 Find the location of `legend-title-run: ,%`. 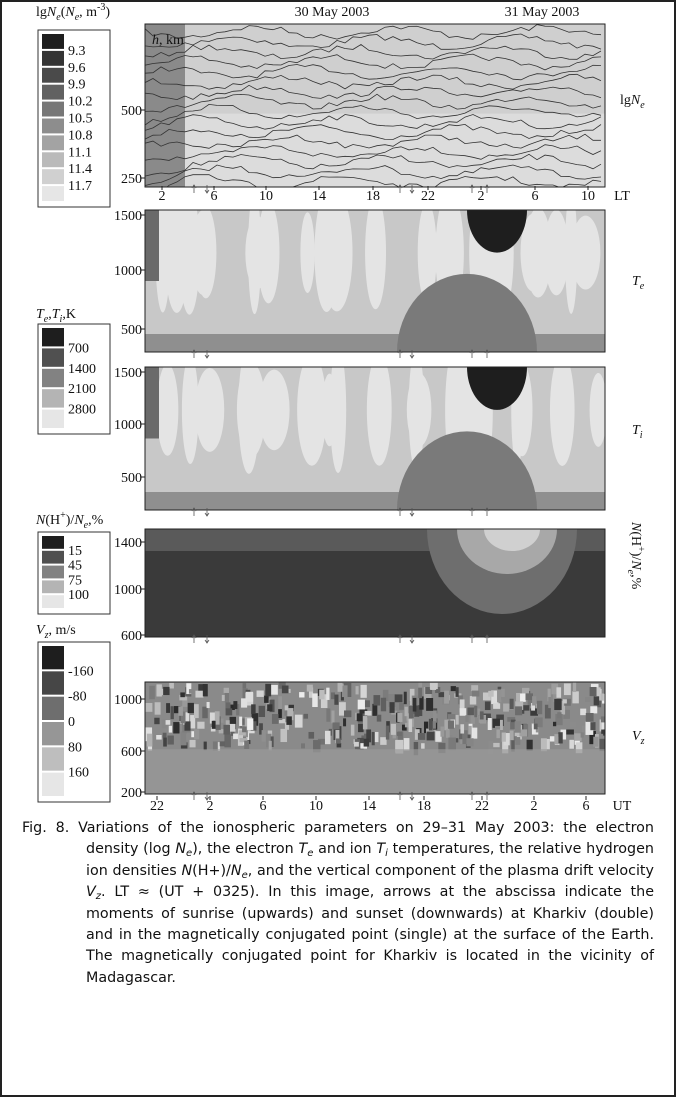

legend-title-run: ,% is located at coordinates (96, 520).